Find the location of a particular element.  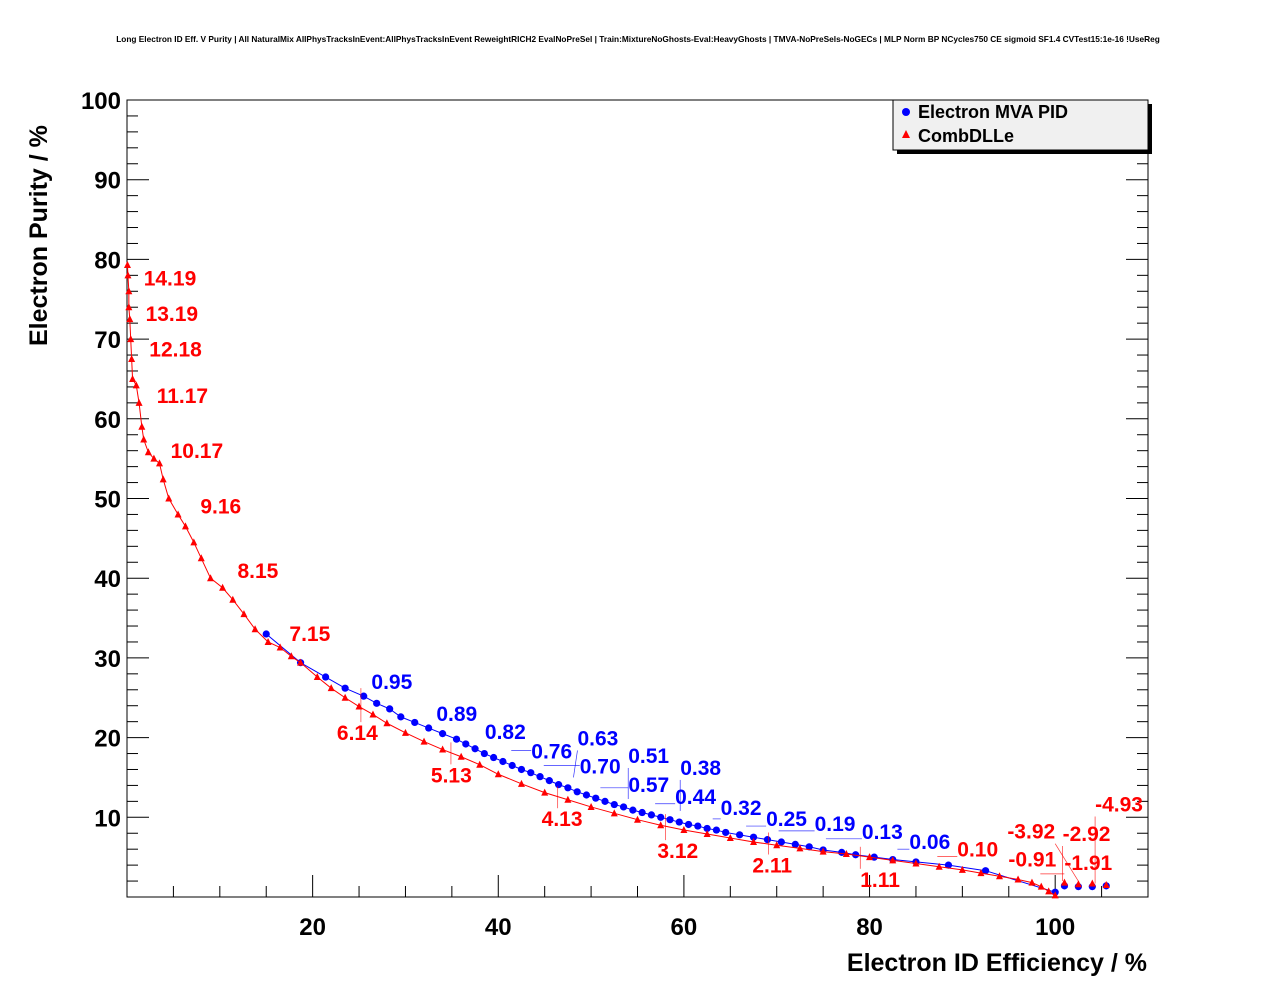

y-tick-label: 10 is located at coordinates (107, 818).